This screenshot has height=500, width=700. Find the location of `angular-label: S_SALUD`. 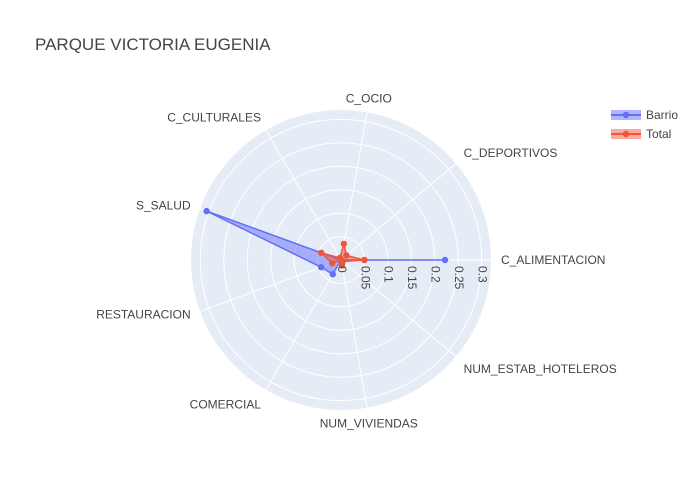

angular-label: S_SALUD is located at coordinates (163, 205).